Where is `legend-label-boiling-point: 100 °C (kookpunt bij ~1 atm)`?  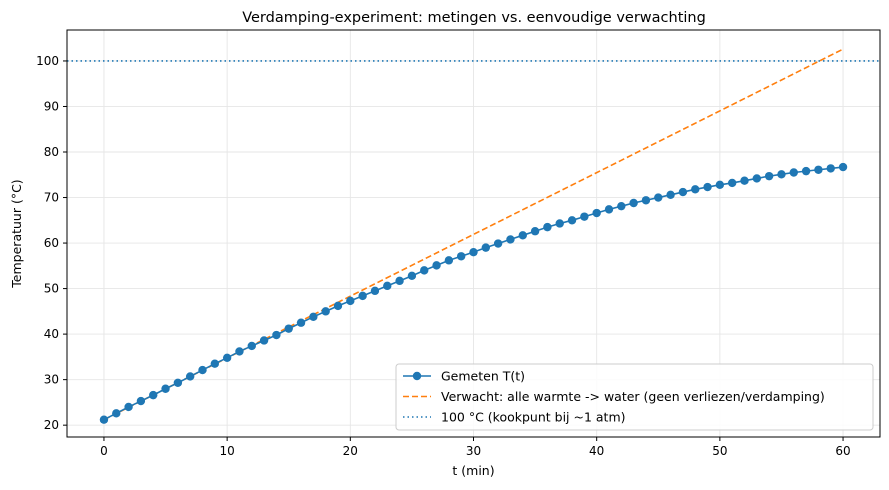
legend-label-boiling-point: 100 °C (kookpunt bij ~1 atm) is located at coordinates (533, 417).